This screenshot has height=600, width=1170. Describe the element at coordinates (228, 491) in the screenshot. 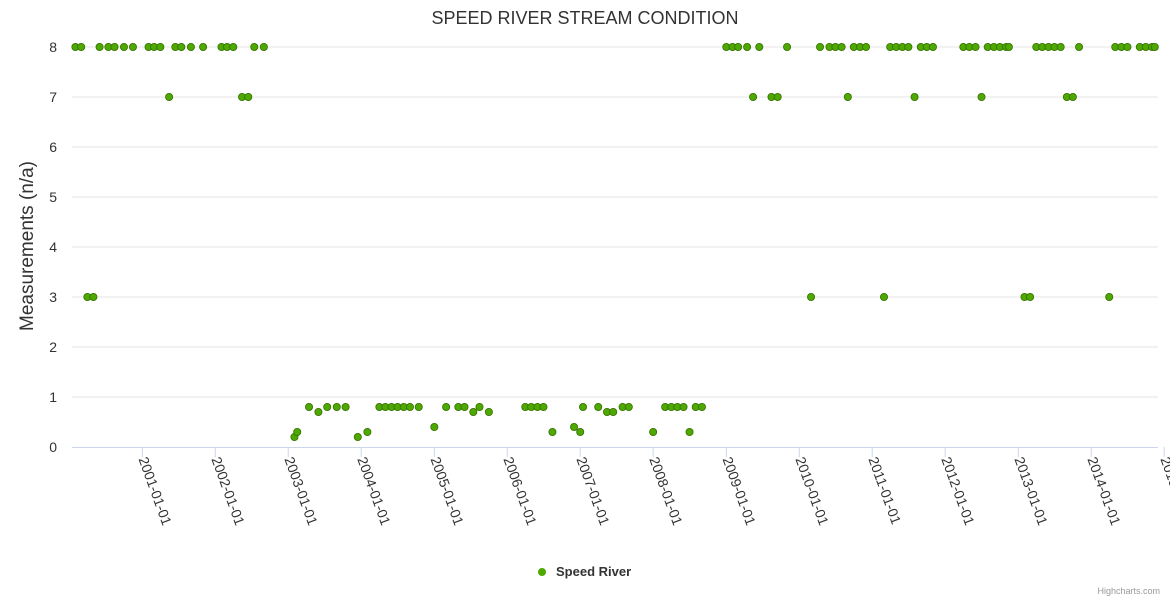

I see `x-tick-label: 2002-01-01` at that location.